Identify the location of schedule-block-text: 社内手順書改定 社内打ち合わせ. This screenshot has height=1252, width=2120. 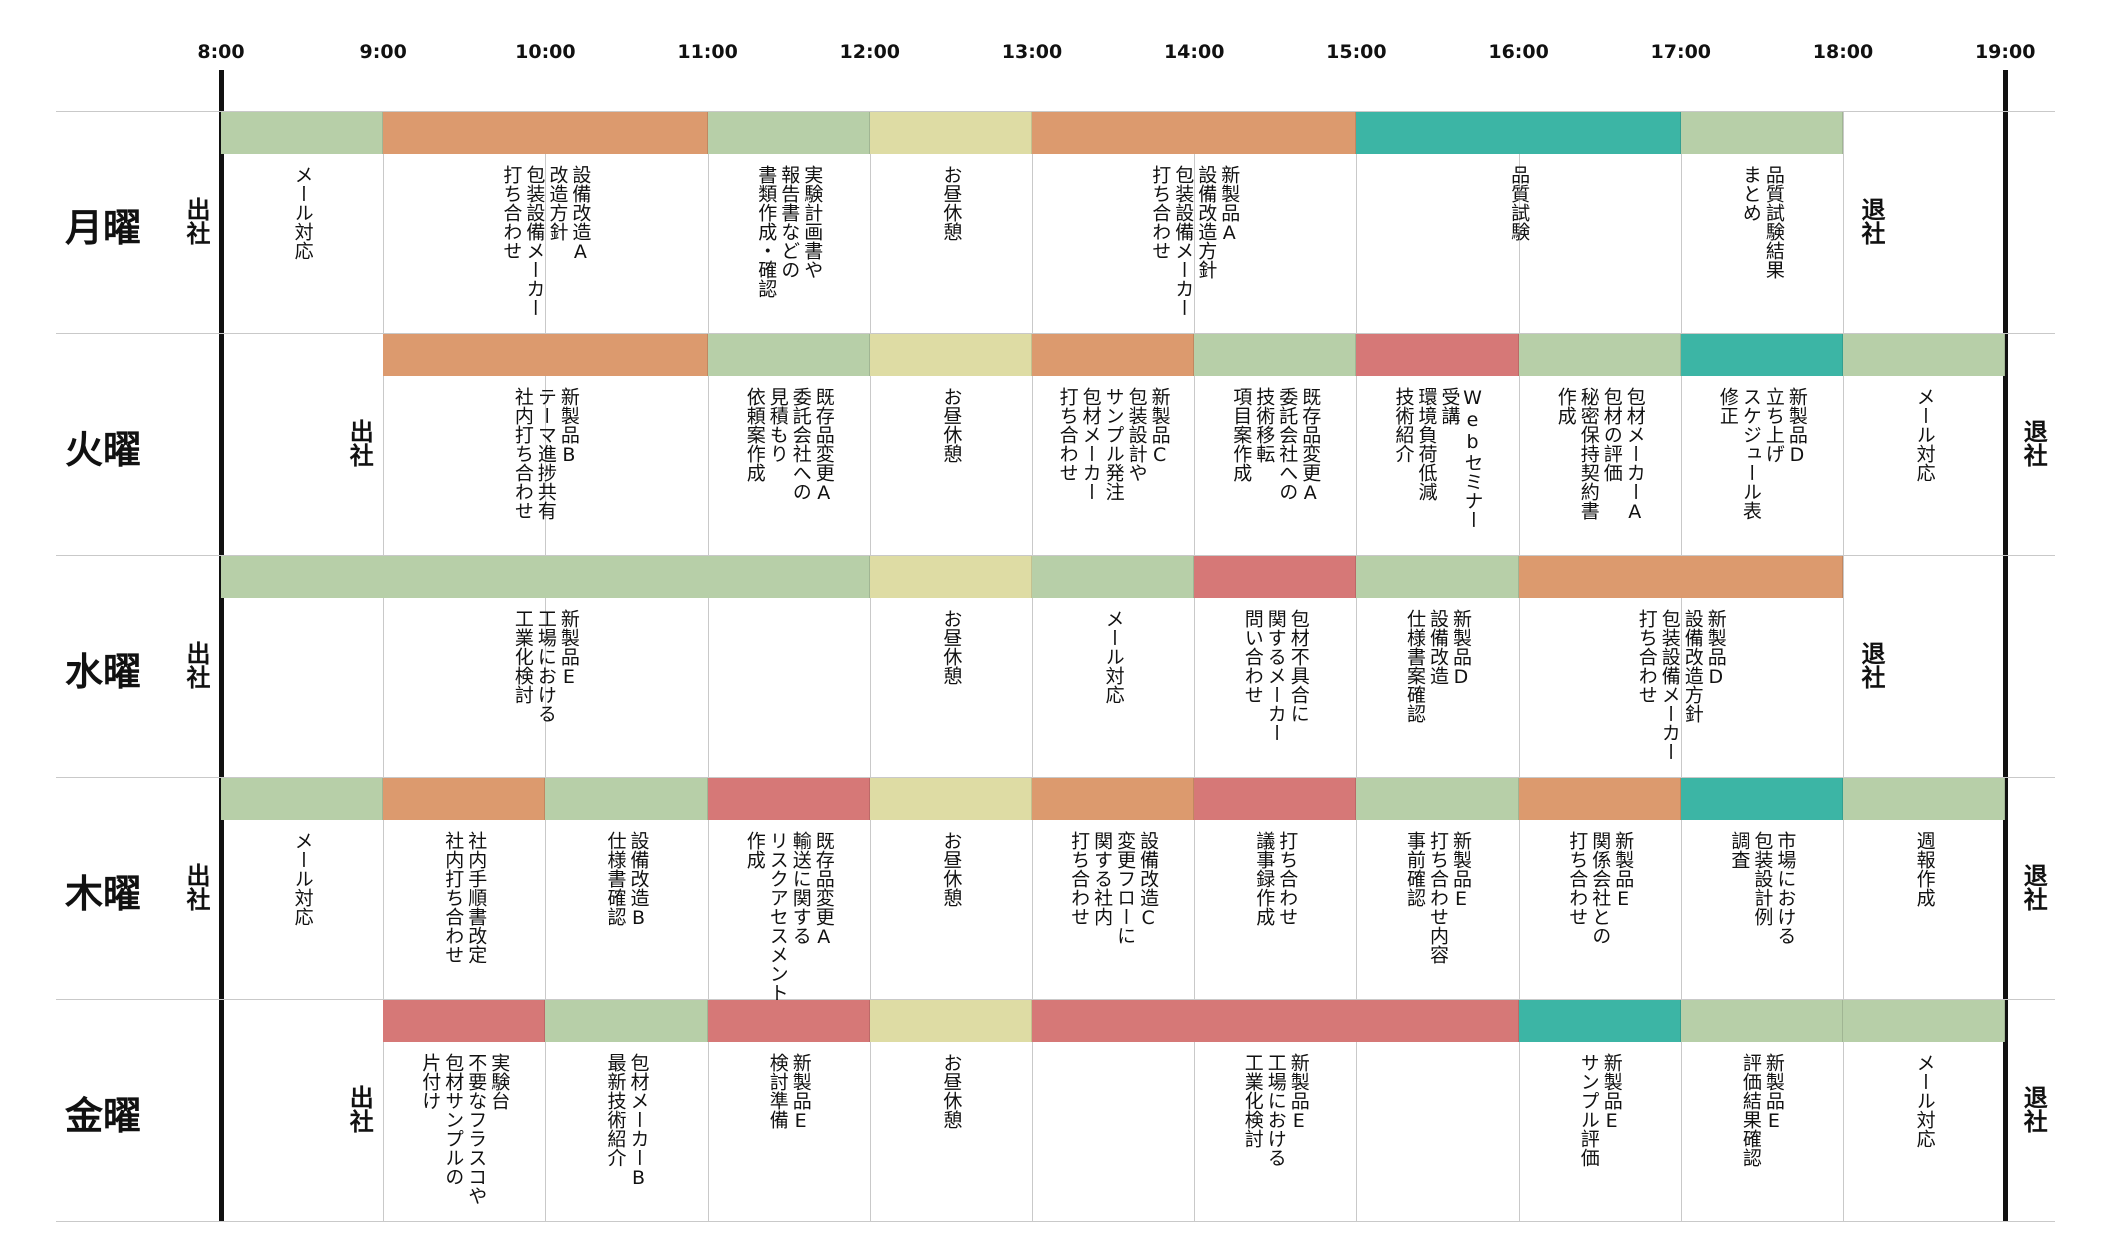
(465, 897).